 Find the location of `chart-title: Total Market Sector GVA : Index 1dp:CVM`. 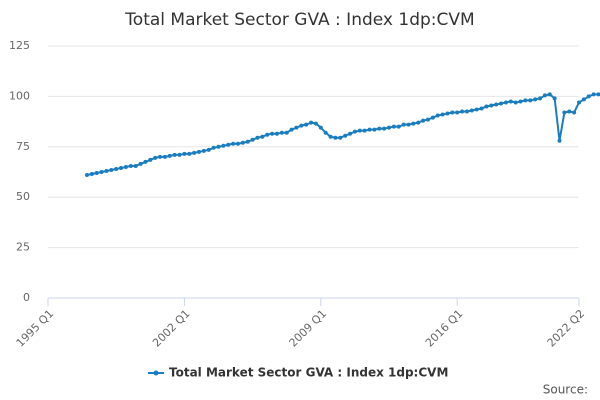

chart-title: Total Market Sector GVA : Index 1dp:CVM is located at coordinates (299, 20).